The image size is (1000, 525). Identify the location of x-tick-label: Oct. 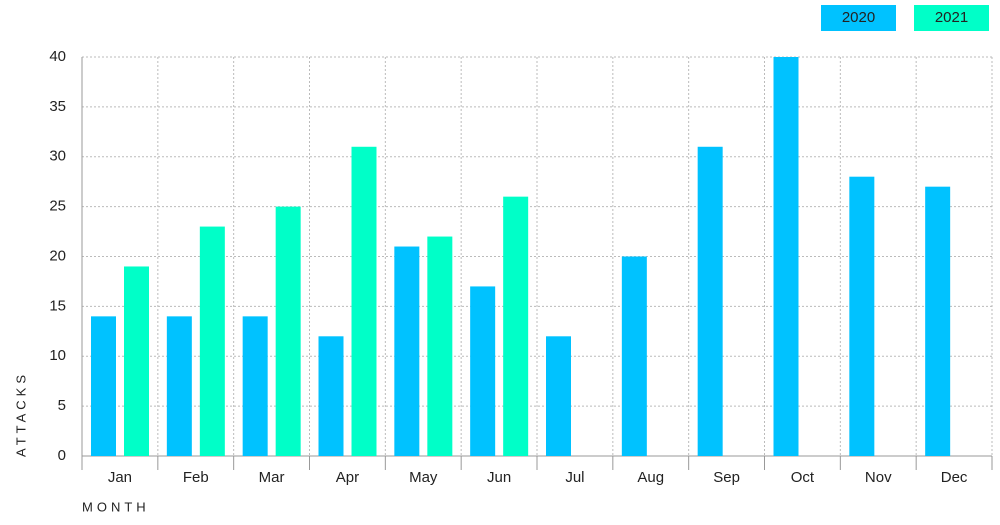
(803, 477).